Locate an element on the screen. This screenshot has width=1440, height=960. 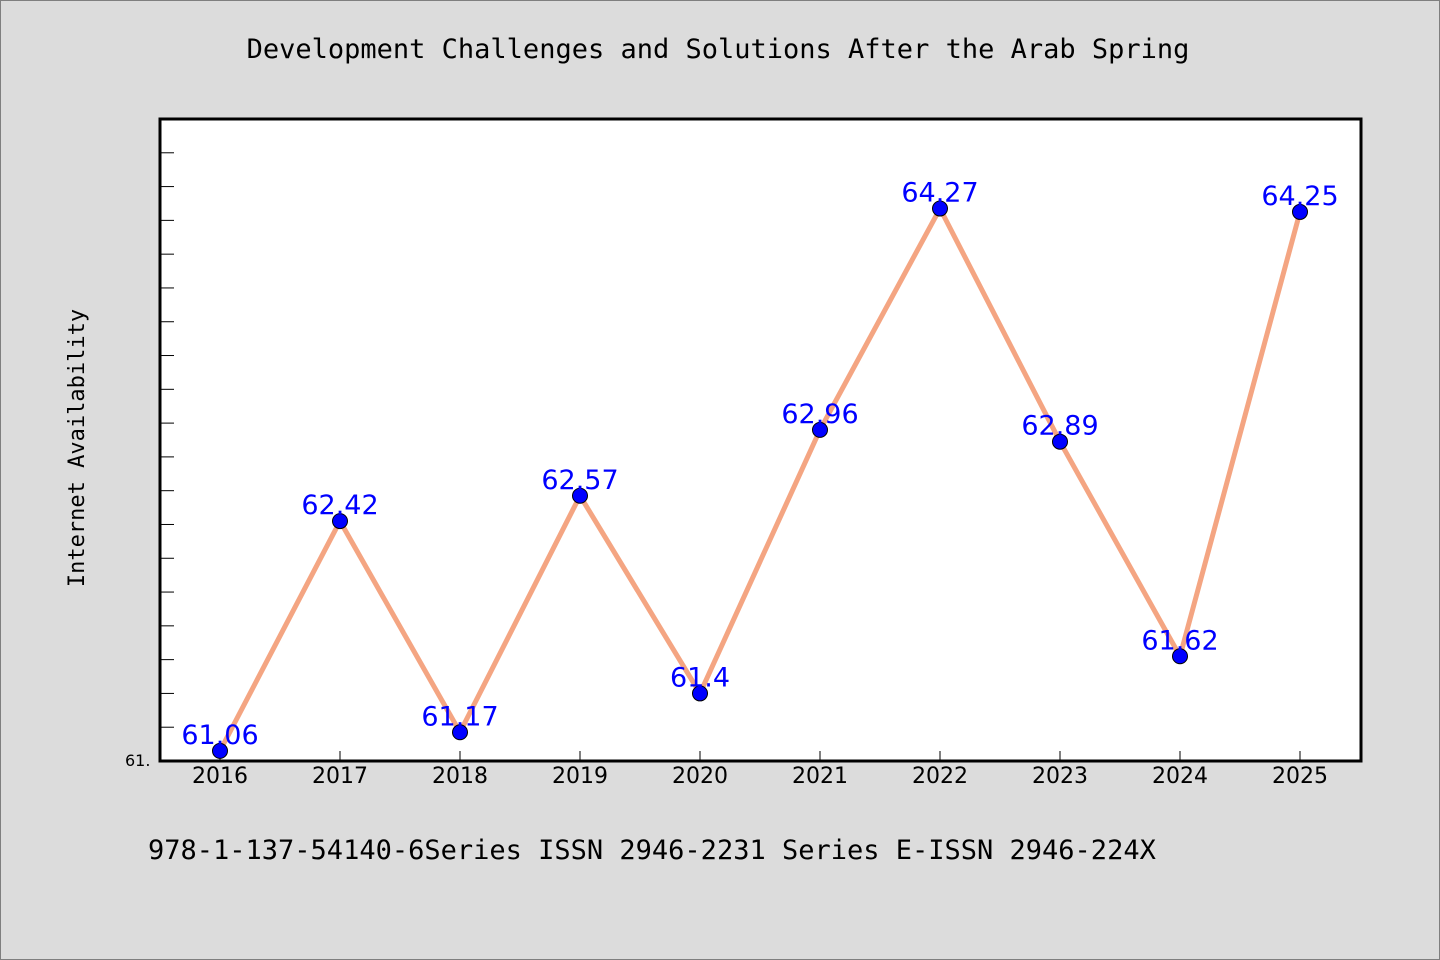
x-tick-label: 2025 is located at coordinates (1300, 776).